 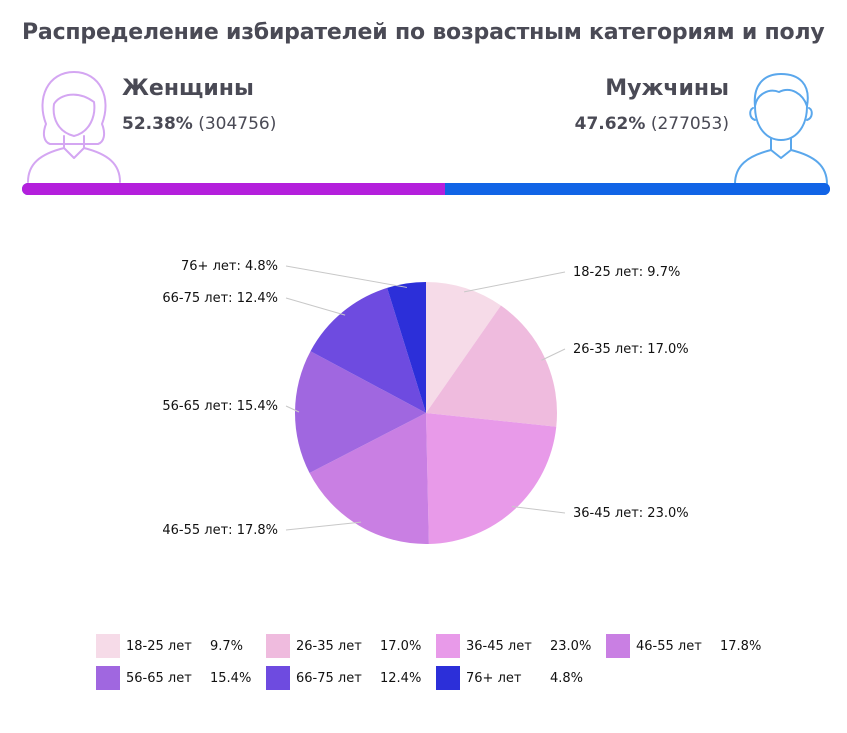 What do you see at coordinates (781, 128) in the screenshot?
I see `man-outline-icon` at bounding box center [781, 128].